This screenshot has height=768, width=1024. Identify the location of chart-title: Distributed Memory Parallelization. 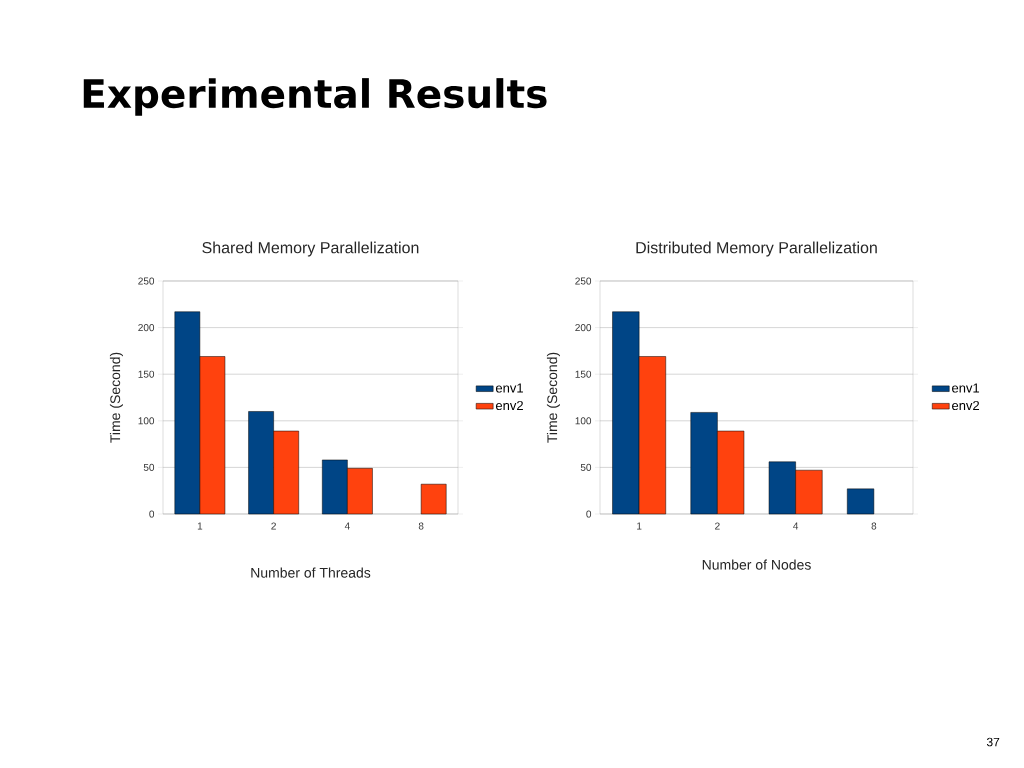
(756, 249).